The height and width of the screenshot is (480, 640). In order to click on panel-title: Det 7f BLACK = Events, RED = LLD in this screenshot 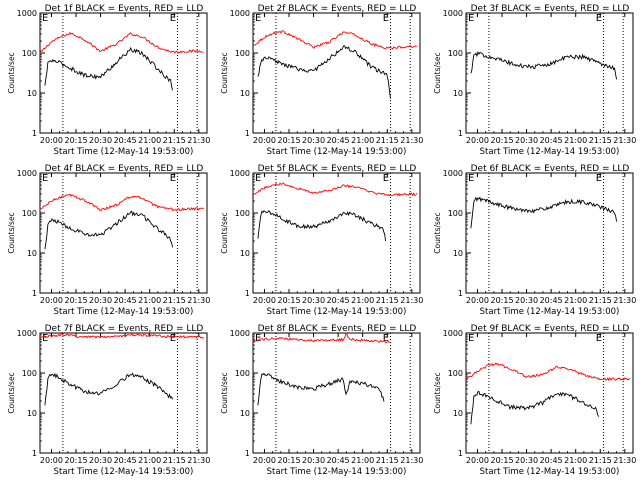, I will do `click(124, 329)`.